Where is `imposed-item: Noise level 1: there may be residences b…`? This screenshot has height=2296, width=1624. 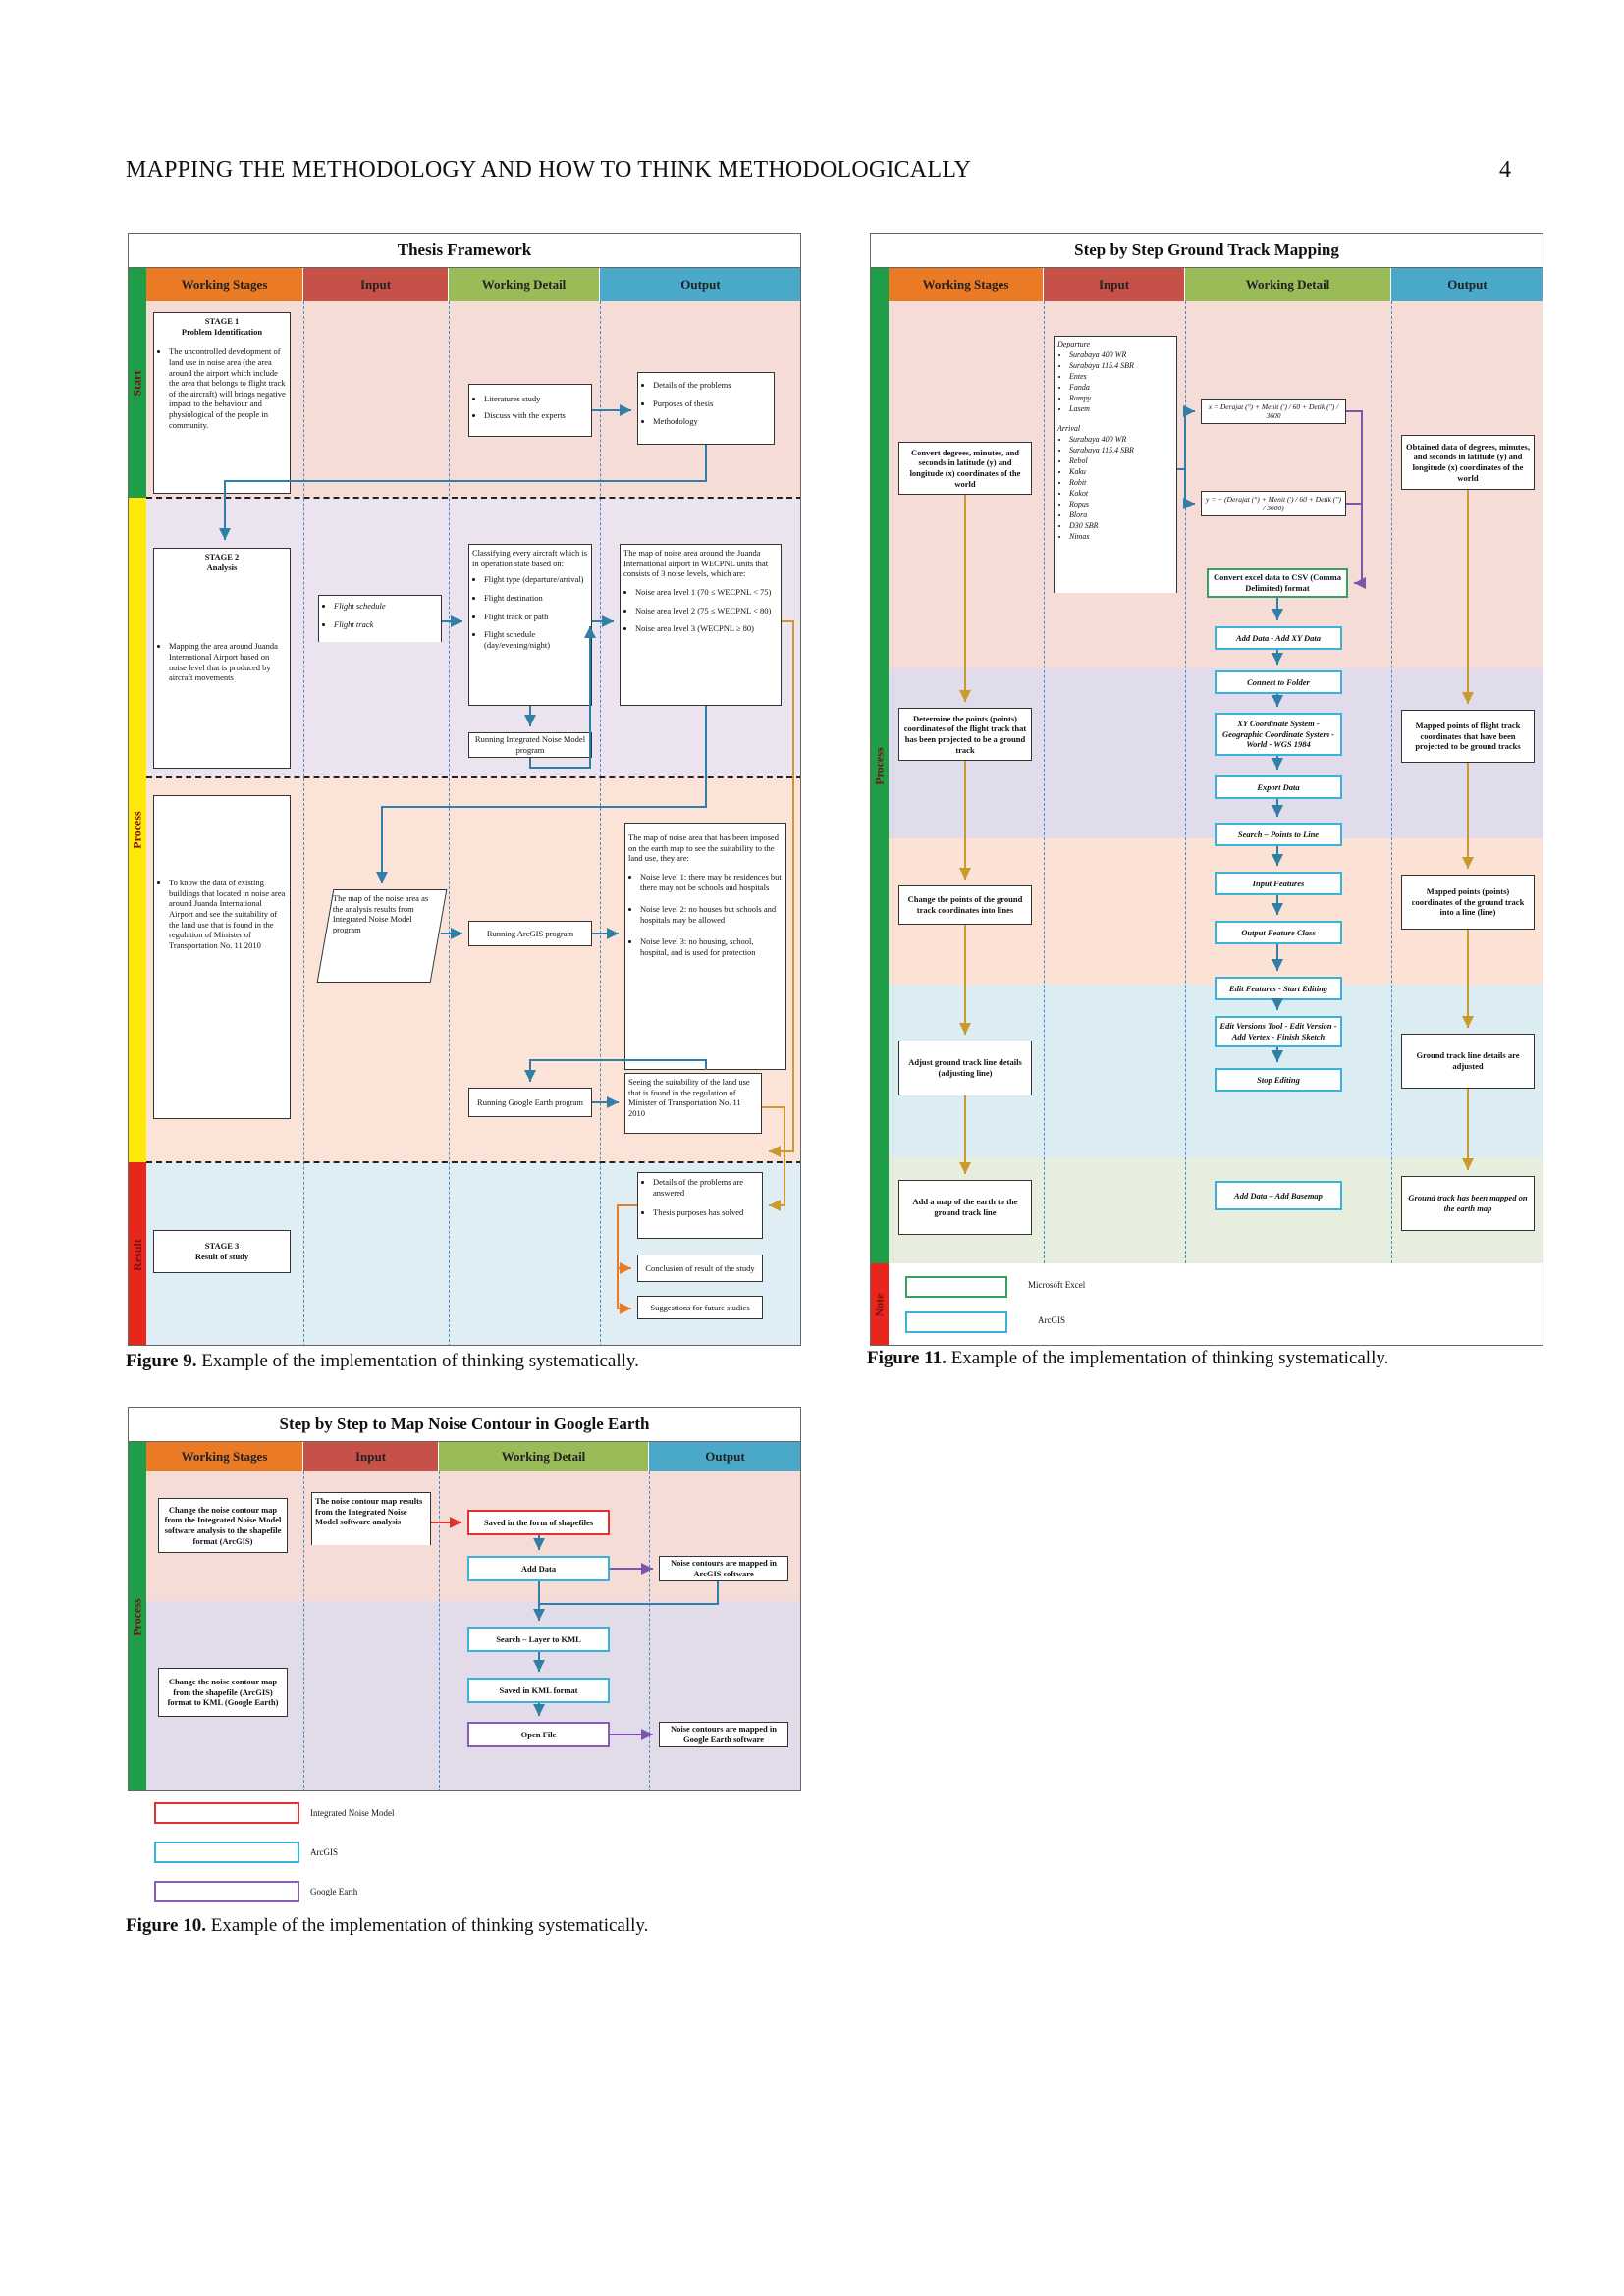
imposed-item: Noise level 1: there may be residences b… is located at coordinates (711, 882).